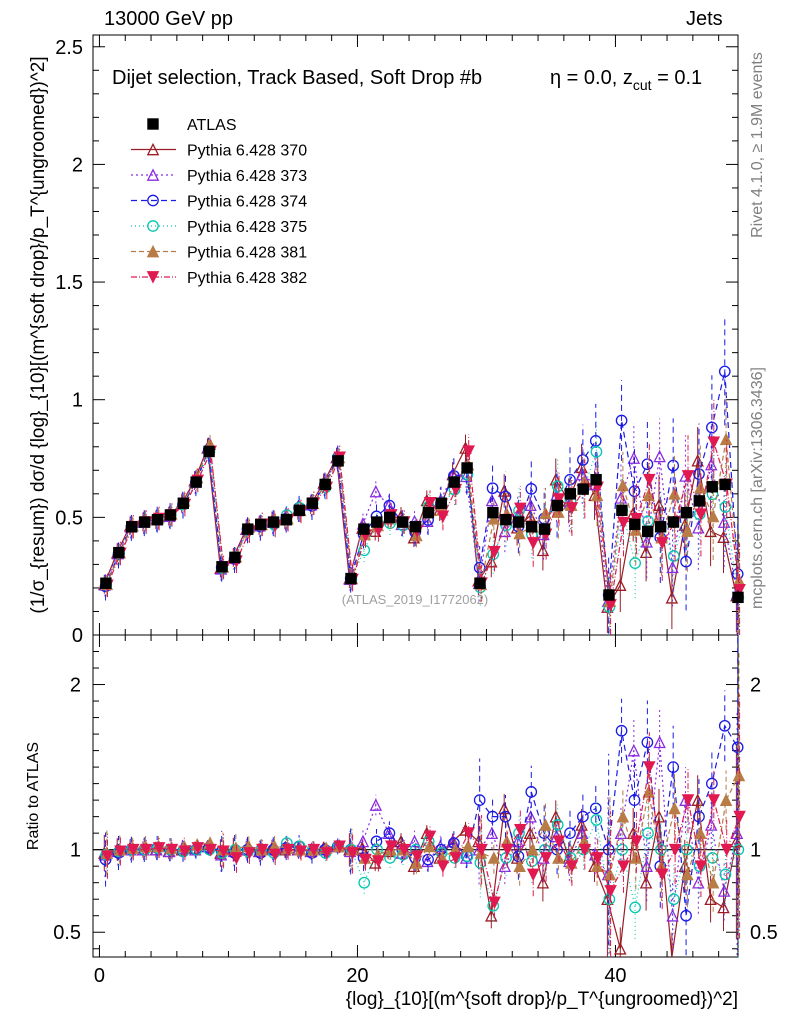 Image resolution: width=786 pixels, height=1024 pixels. Describe the element at coordinates (168, 19) in the screenshot. I see `energy-label: 13000 GeV pp` at that location.